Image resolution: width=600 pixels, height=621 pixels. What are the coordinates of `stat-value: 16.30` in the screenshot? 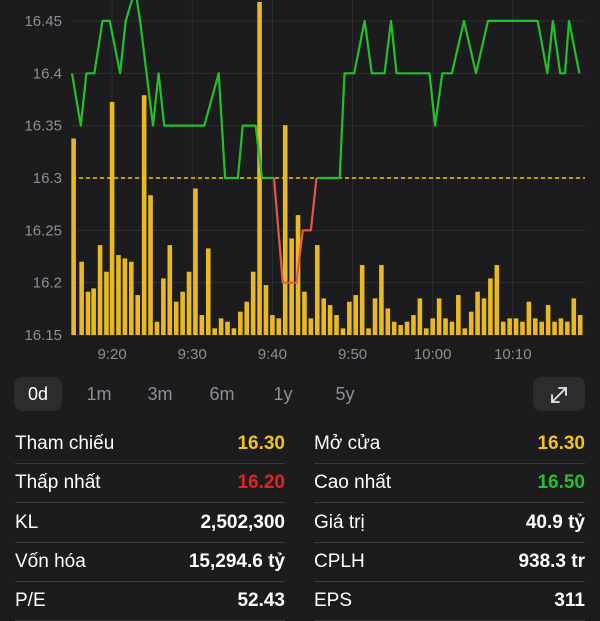 It's located at (561, 443).